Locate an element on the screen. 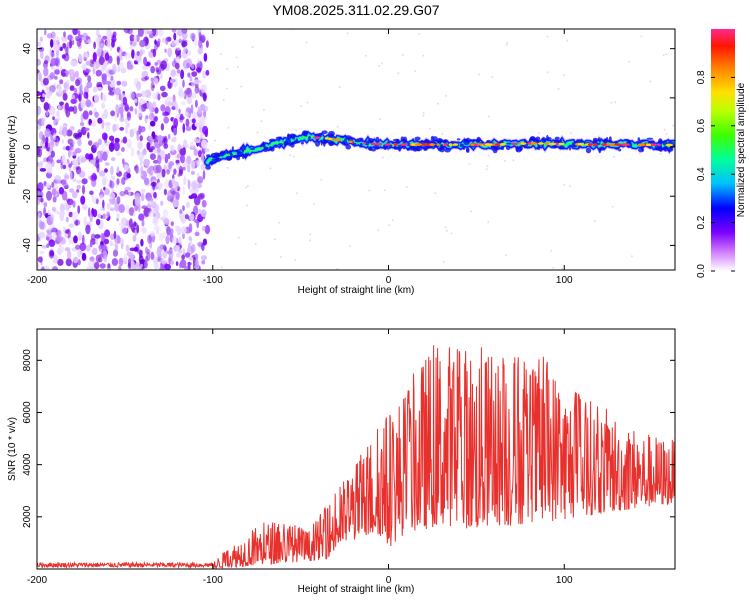  x-tick-label: -200 is located at coordinates (37, 280).